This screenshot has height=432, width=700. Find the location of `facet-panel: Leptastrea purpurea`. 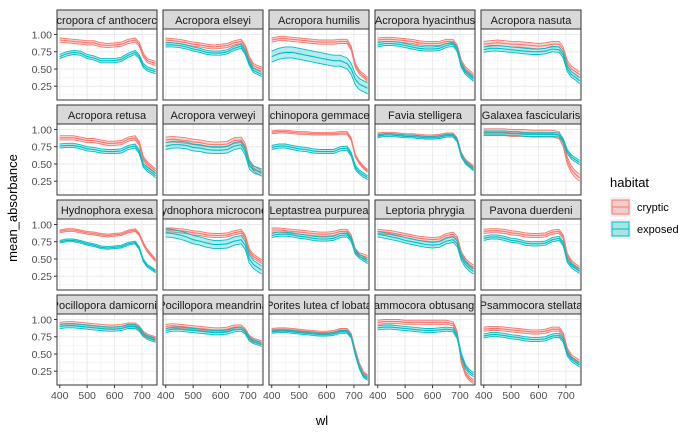

facet-panel: Leptastrea purpurea is located at coordinates (319, 245).